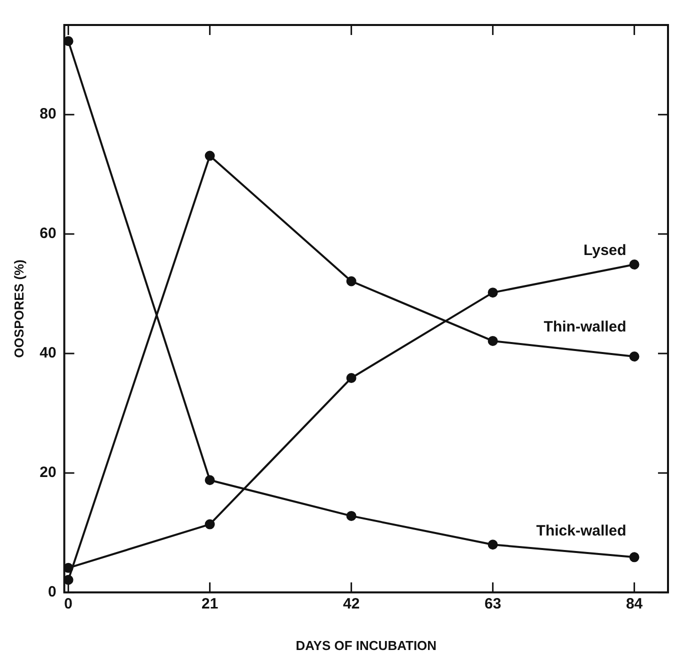 This screenshot has width=685, height=672. What do you see at coordinates (48, 473) in the screenshot?
I see `y-tick-label: 20` at bounding box center [48, 473].